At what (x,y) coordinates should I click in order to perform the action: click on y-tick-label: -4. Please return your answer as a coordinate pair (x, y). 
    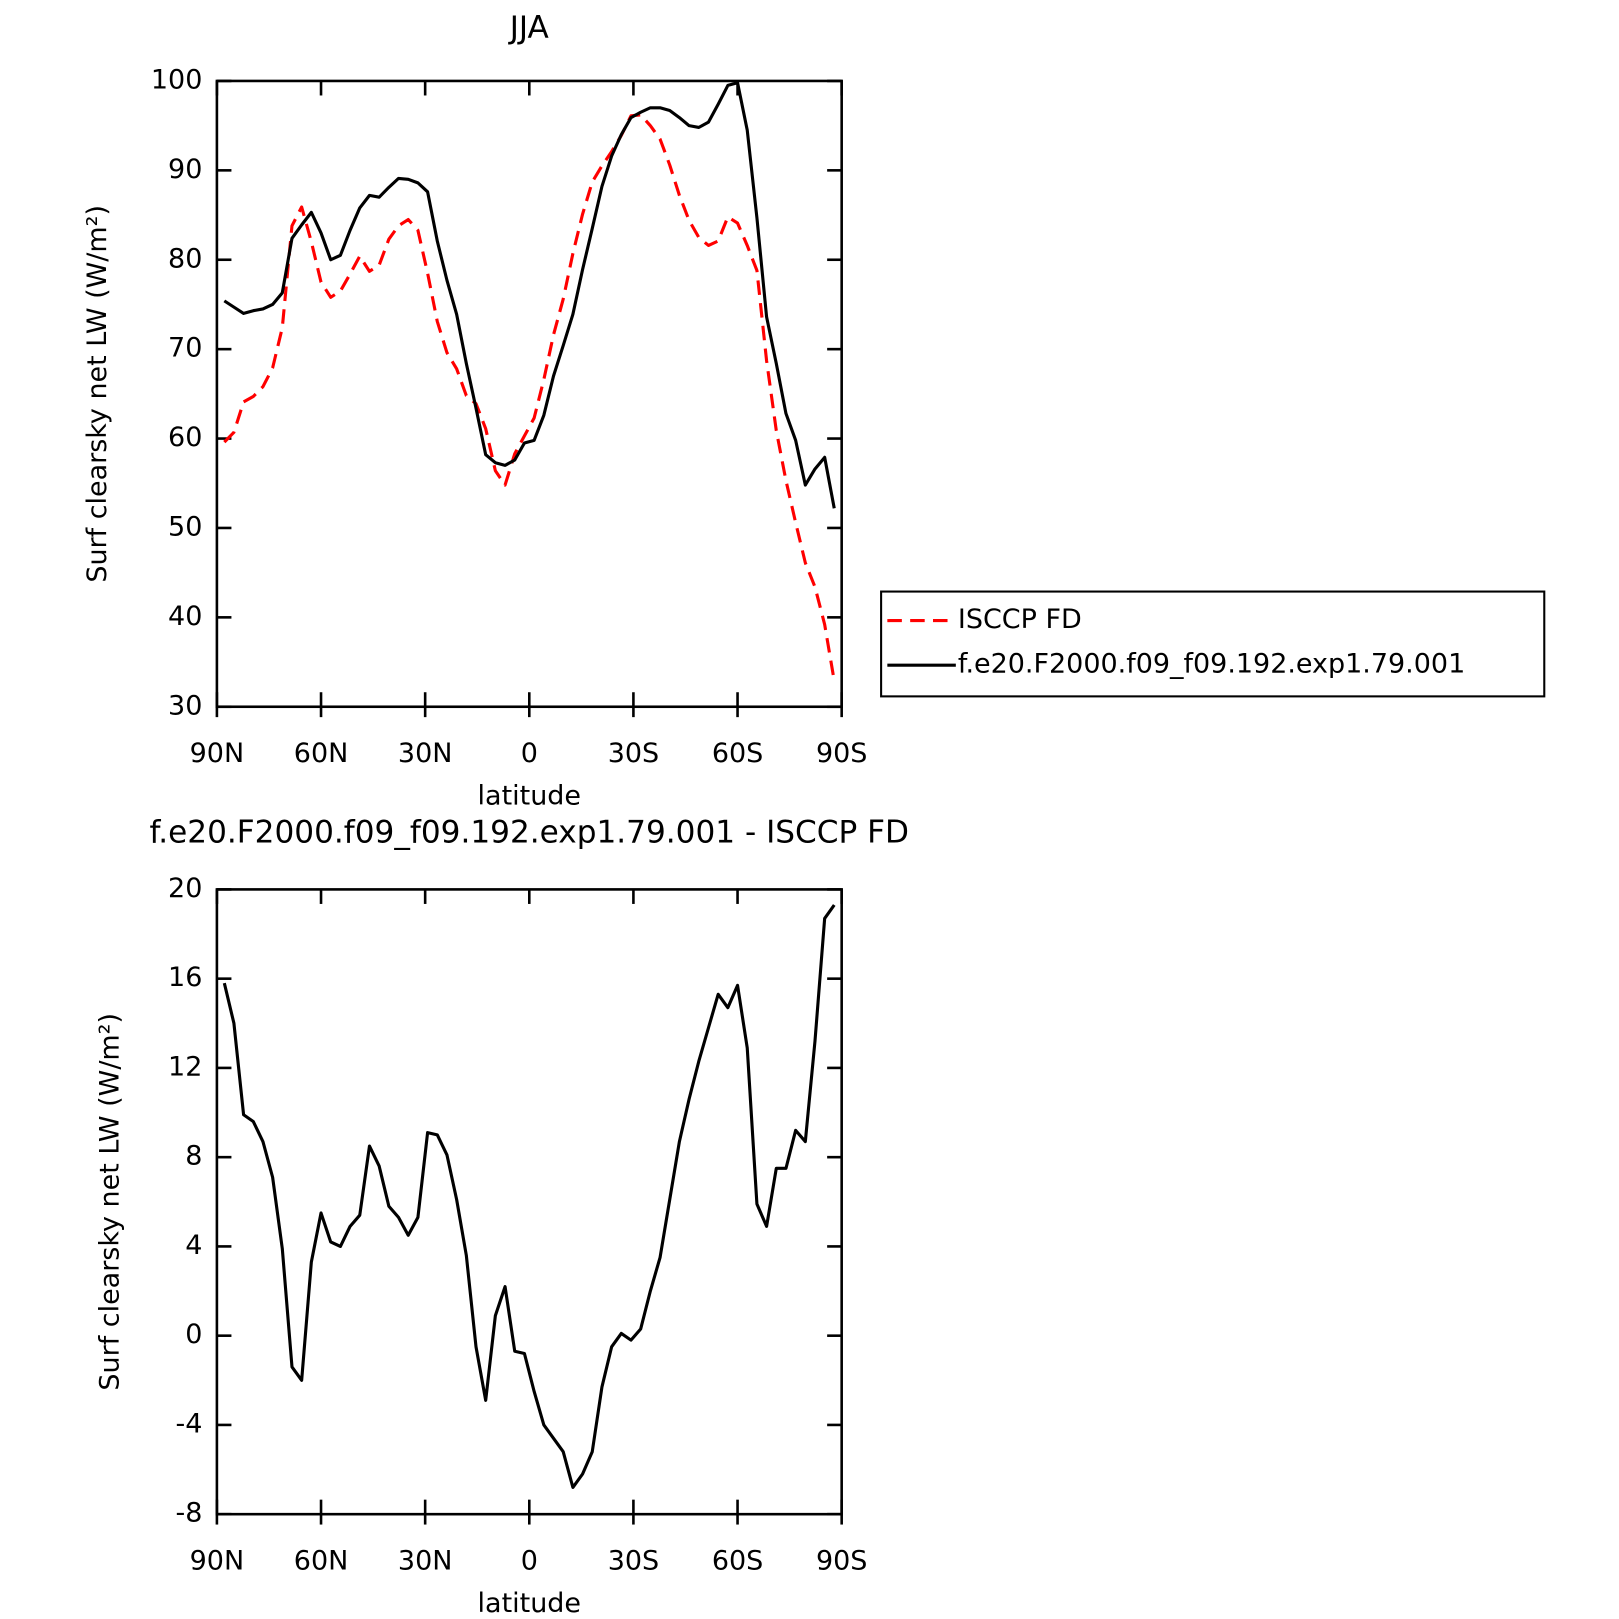
    Looking at the image, I should click on (188, 1423).